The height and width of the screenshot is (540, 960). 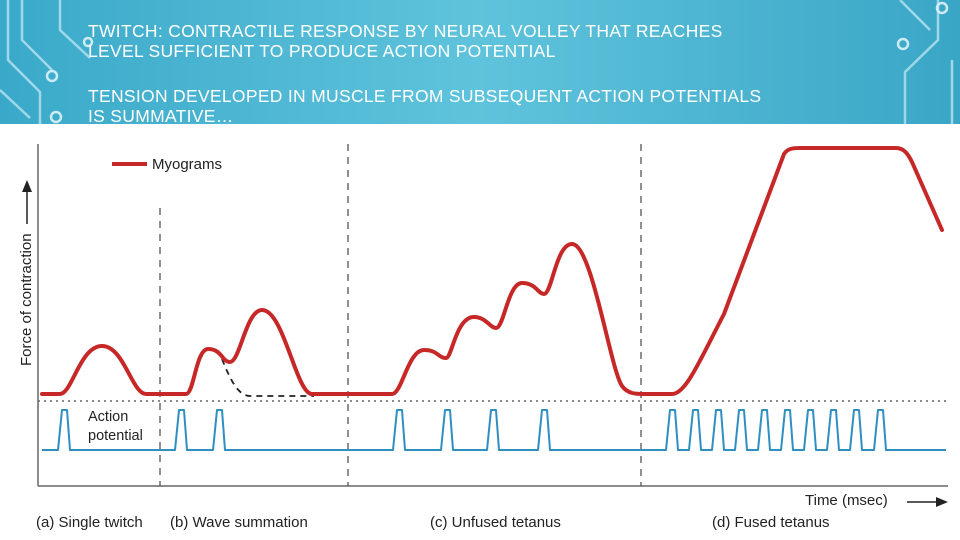 What do you see at coordinates (942, 502) in the screenshot?
I see `x-axis-arrow-icon` at bounding box center [942, 502].